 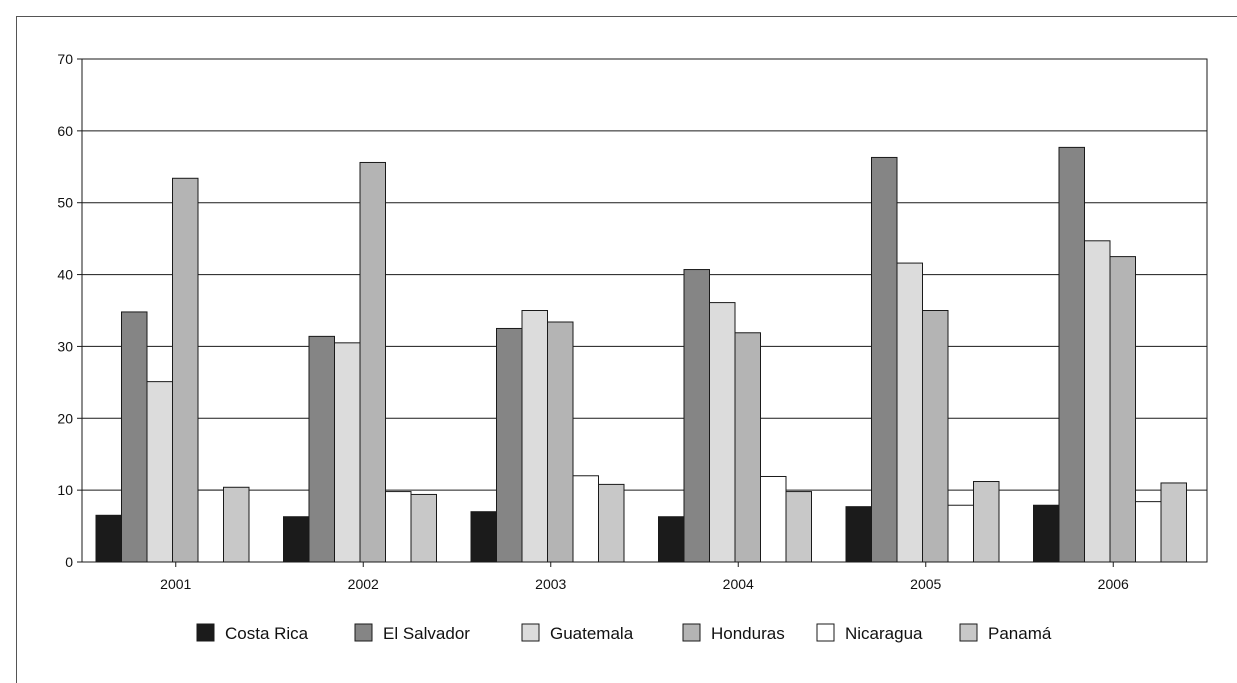 I want to click on bar-honduras-2005, so click(x=935, y=436).